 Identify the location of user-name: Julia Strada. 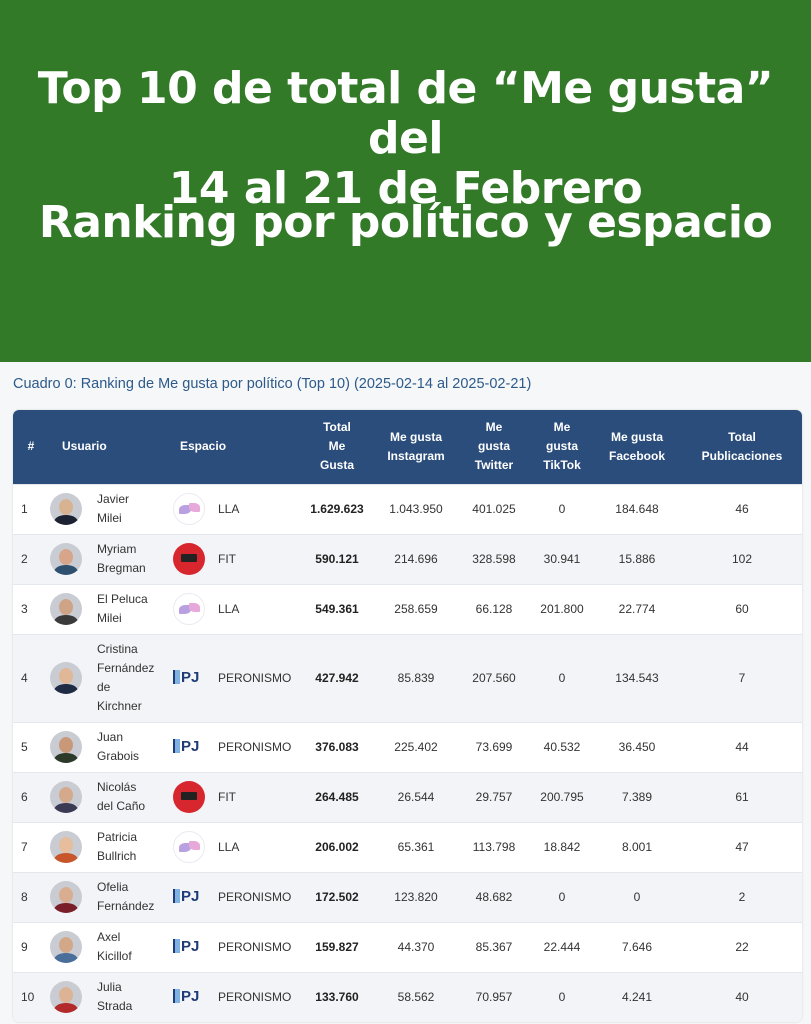
(132, 997).